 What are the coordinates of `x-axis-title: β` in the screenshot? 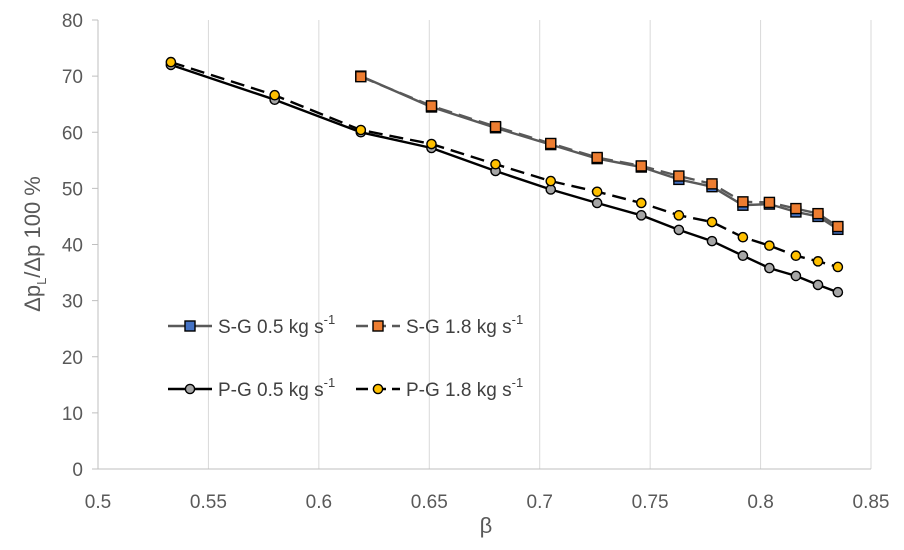 It's located at (486, 525).